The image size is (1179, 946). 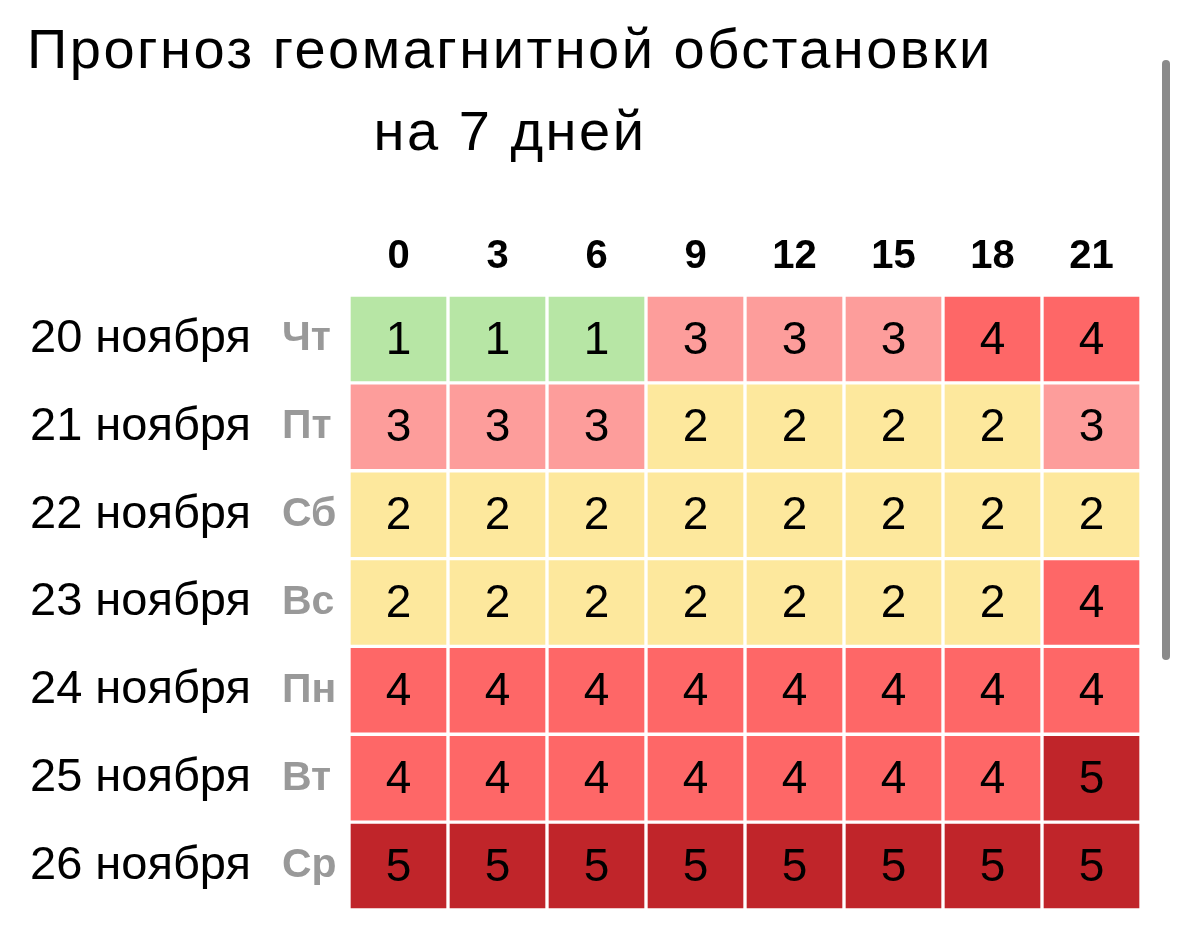 I want to click on y2-tick-label: Сб, so click(x=309, y=511).